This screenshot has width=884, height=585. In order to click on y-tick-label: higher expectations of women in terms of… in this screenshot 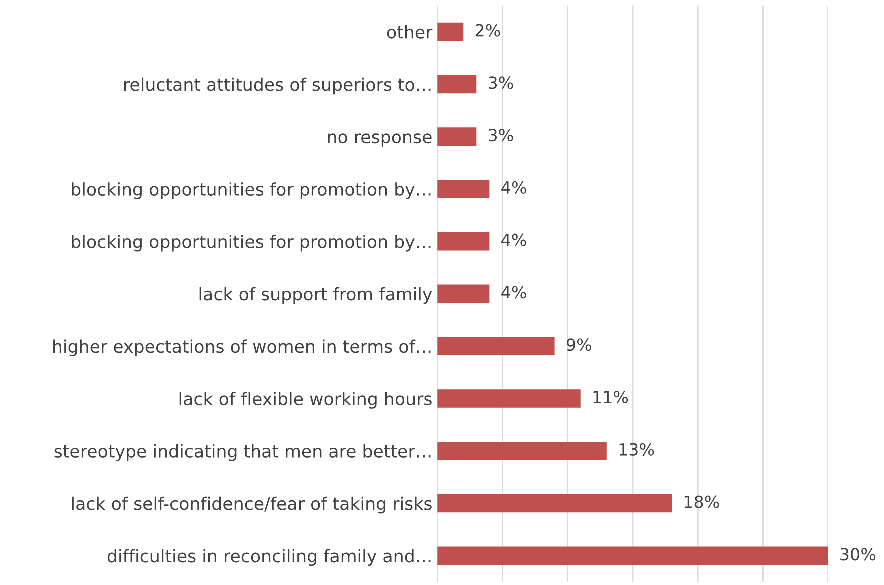, I will do `click(242, 348)`.